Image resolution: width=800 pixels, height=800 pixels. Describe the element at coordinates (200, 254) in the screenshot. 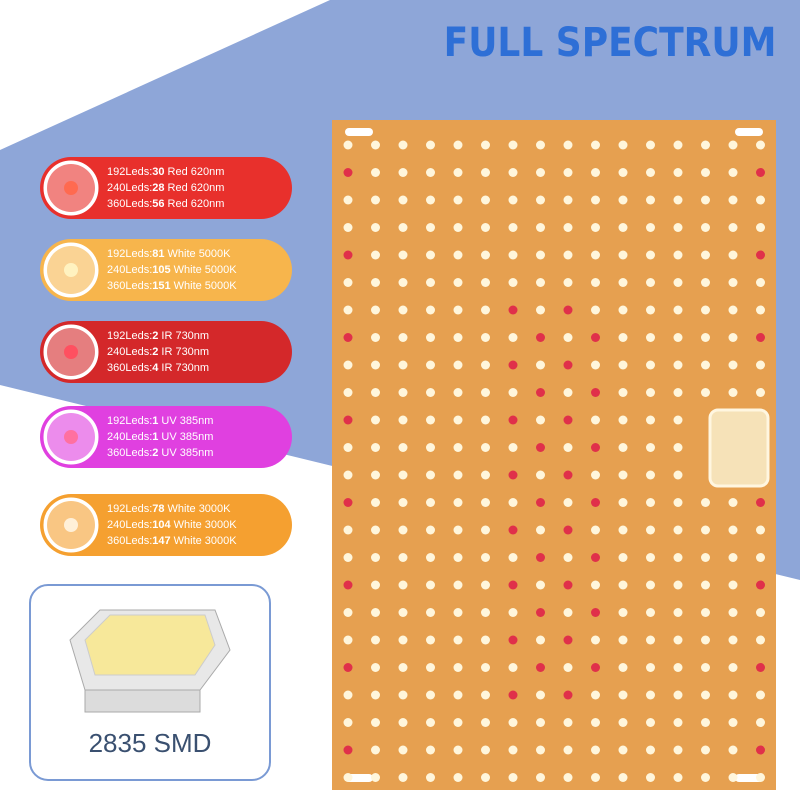

I see `spec-desc: White 5000K` at that location.